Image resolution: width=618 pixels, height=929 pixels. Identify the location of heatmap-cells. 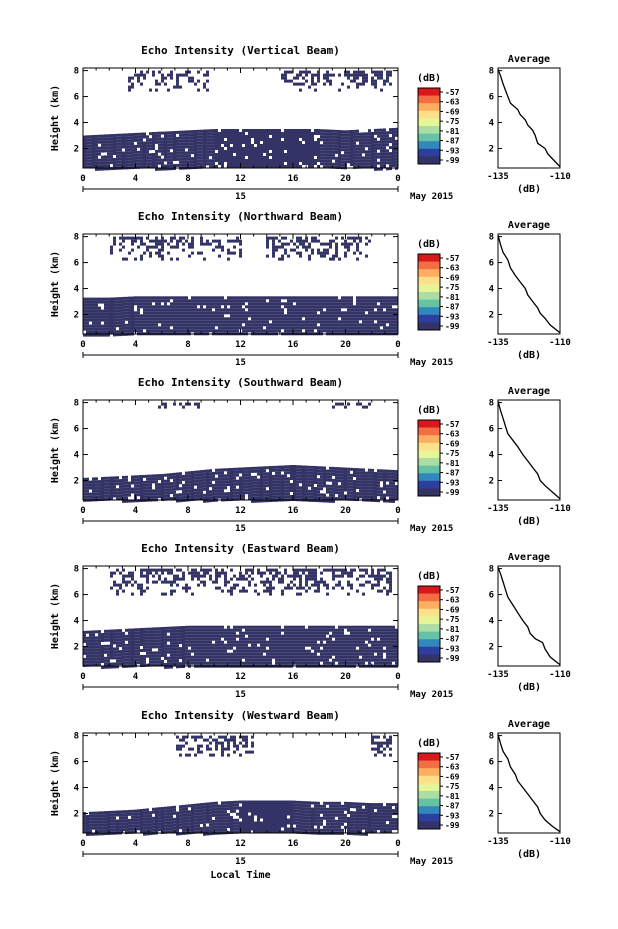
(240, 618).